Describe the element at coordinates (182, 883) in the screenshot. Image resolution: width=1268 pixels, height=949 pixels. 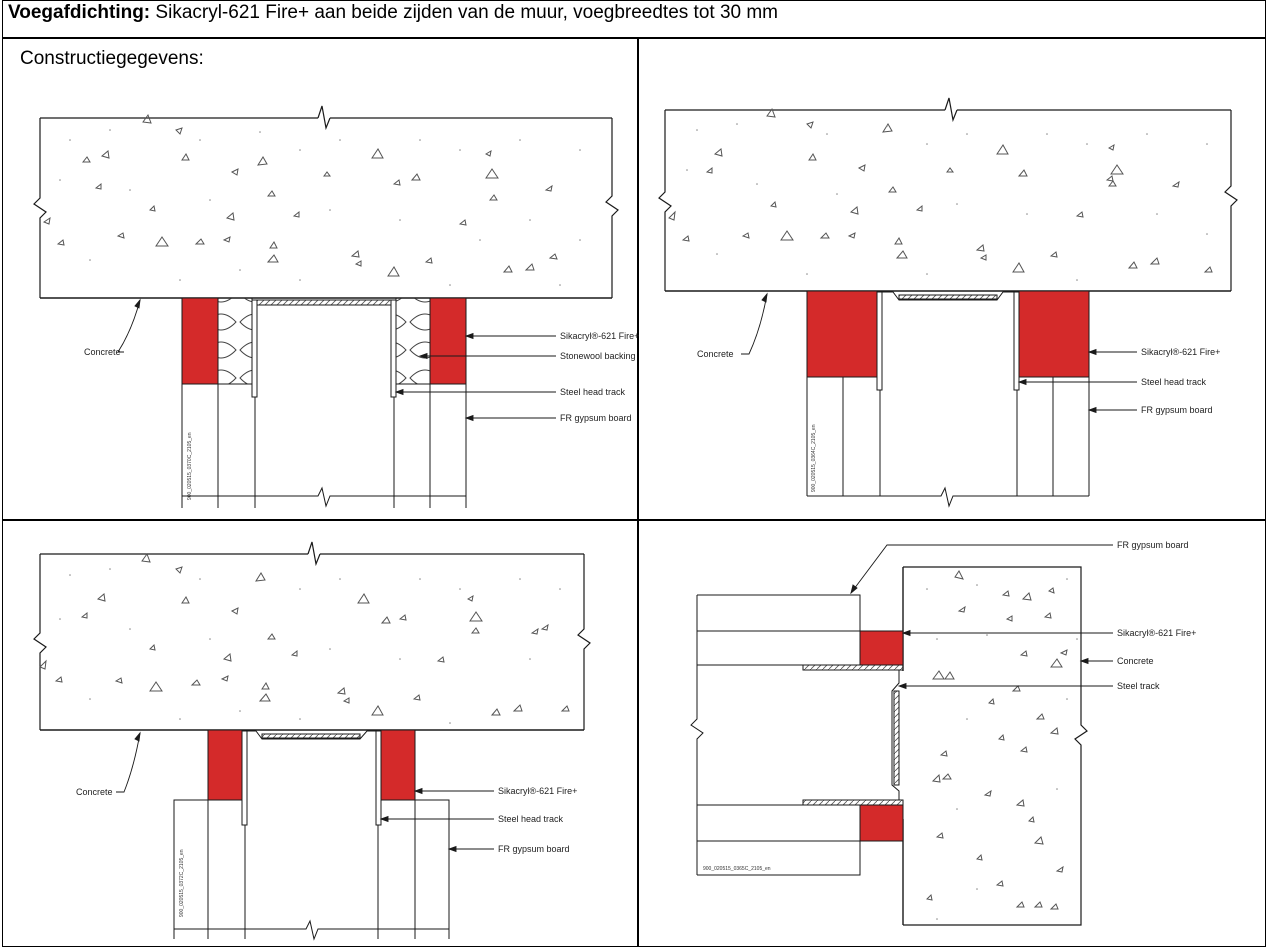
I see `drawing-code: 900_020515_0372C_2105_en` at that location.